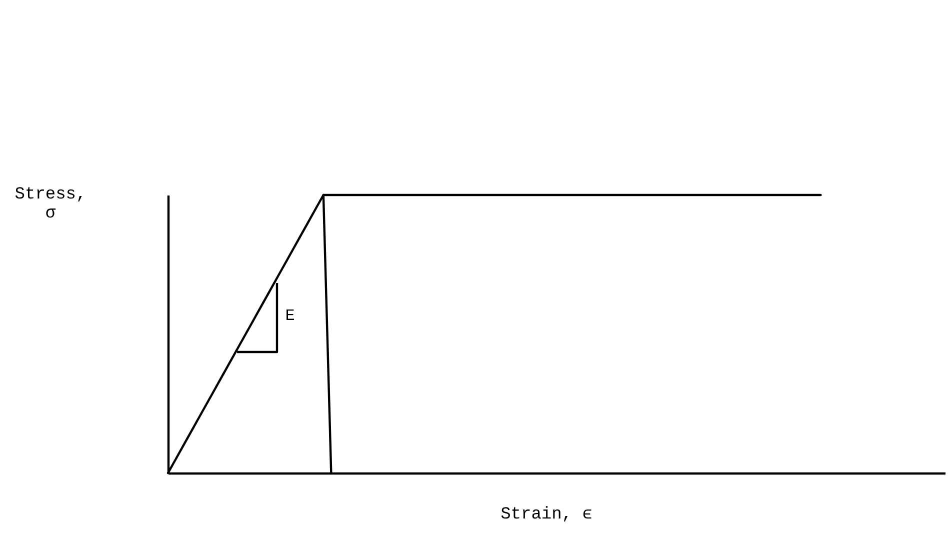  What do you see at coordinates (546, 515) in the screenshot?
I see `x-axis-title: Strain, ϵ` at bounding box center [546, 515].